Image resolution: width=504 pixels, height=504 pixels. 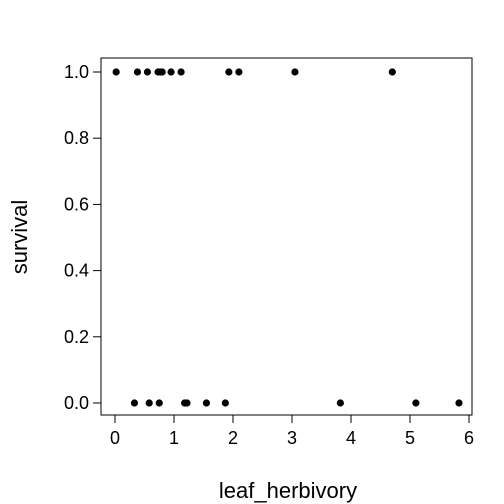 What do you see at coordinates (115, 438) in the screenshot?
I see `x-tick-label: 0` at bounding box center [115, 438].